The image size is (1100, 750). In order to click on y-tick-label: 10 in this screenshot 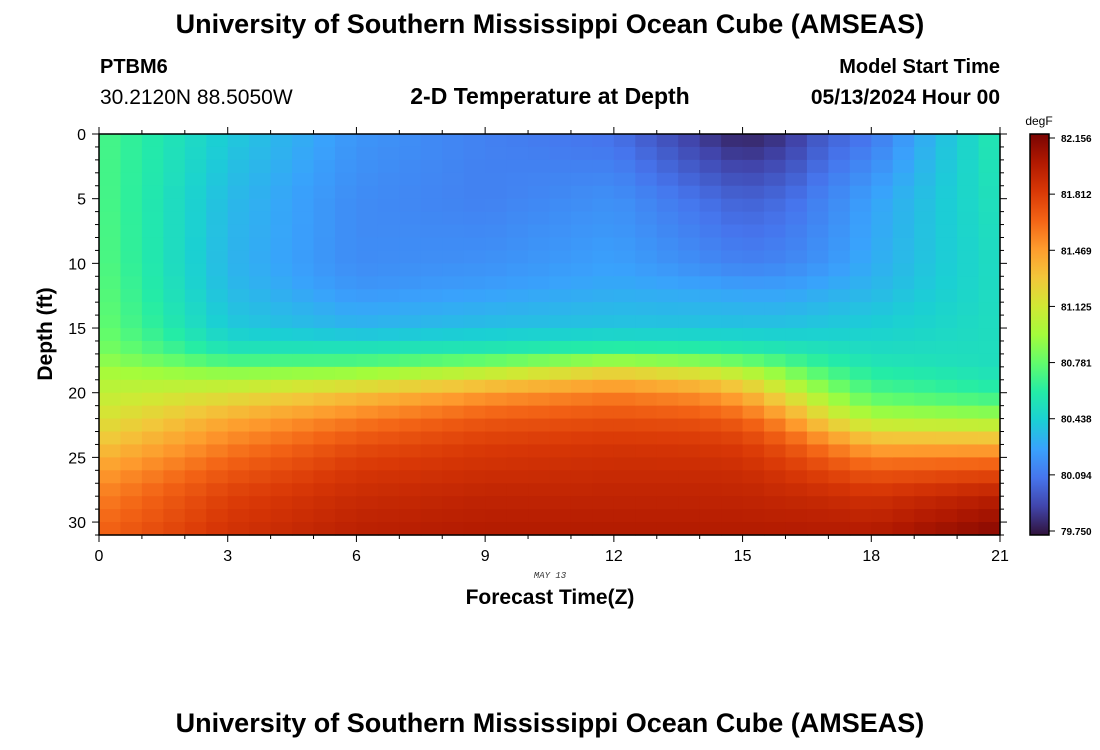, I will do `click(77, 264)`.